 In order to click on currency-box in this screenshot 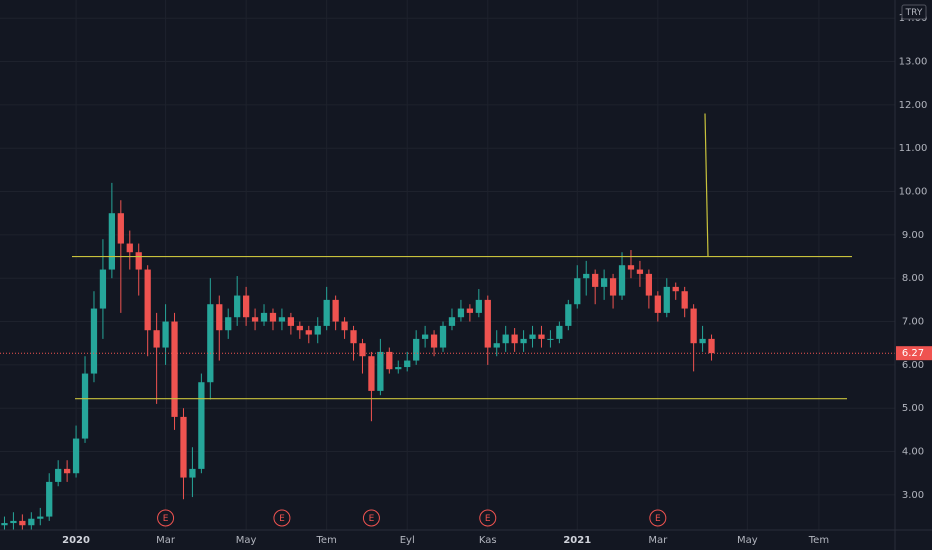, I will do `click(914, 12)`.